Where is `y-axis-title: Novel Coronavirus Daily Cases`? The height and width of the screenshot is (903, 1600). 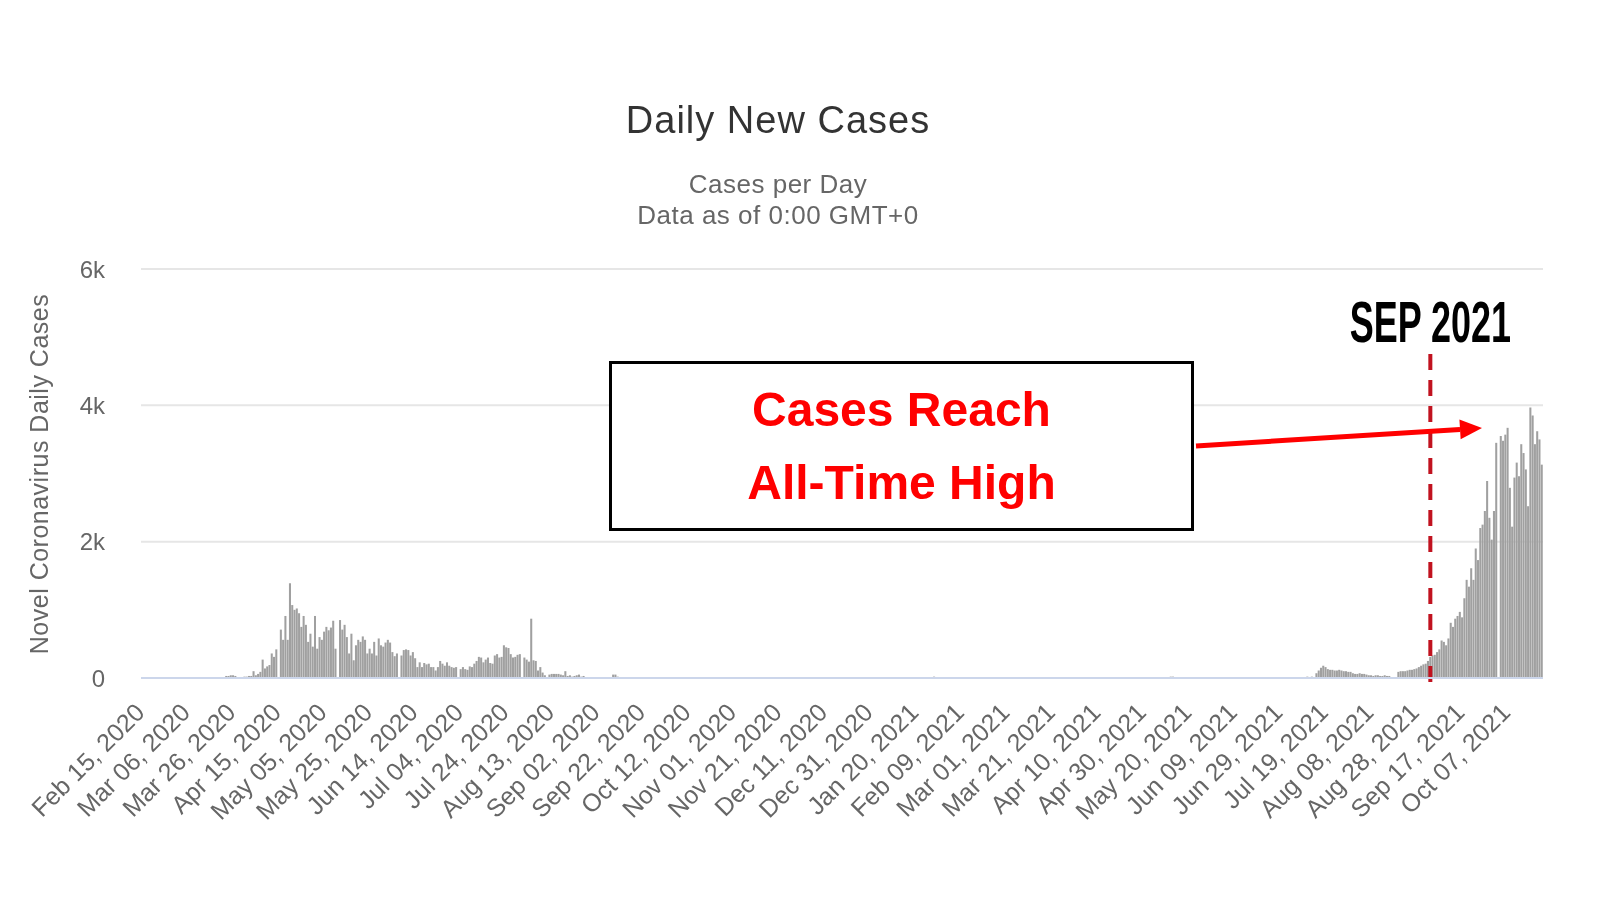 y-axis-title: Novel Coronavirus Daily Cases is located at coordinates (38, 474).